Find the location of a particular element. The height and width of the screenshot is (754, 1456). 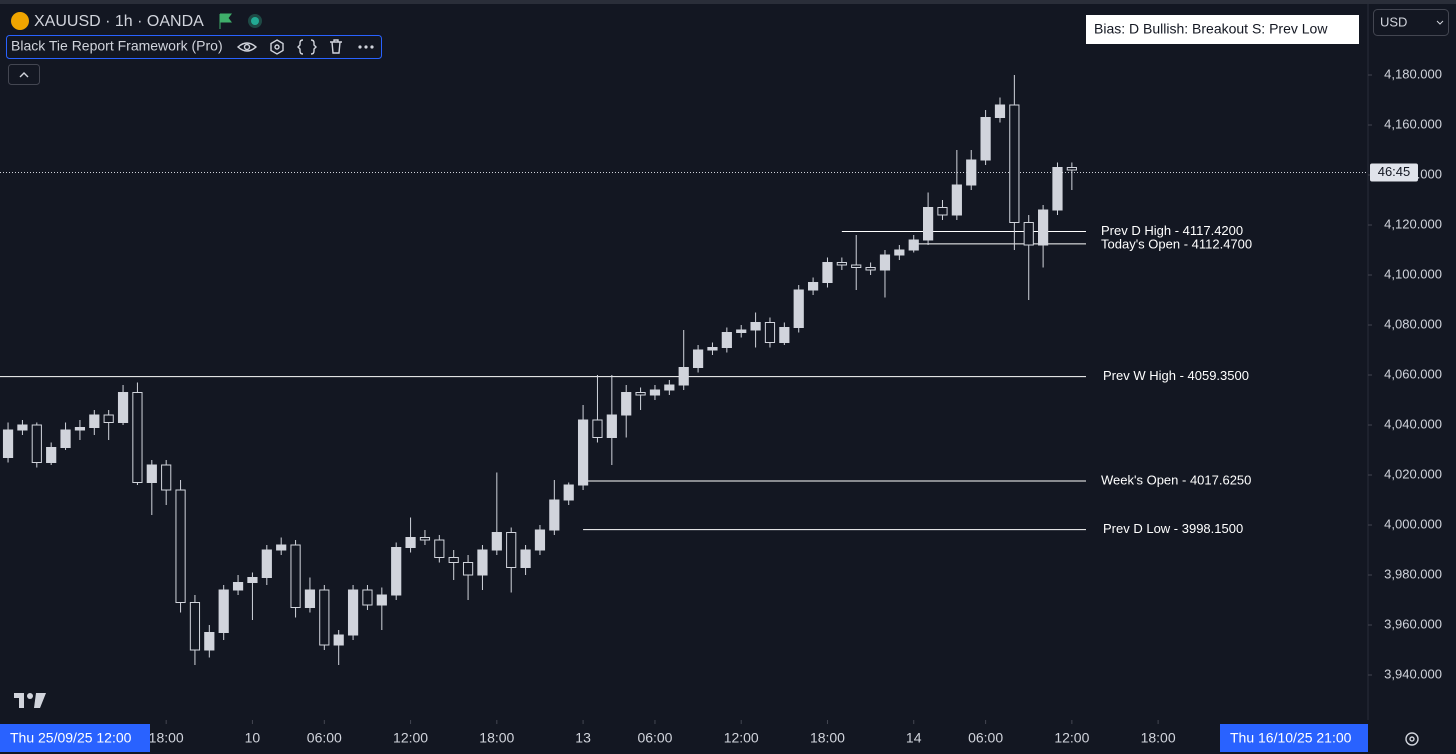

range-end: Thu 16/10/25 21:00 is located at coordinates (1291, 738).